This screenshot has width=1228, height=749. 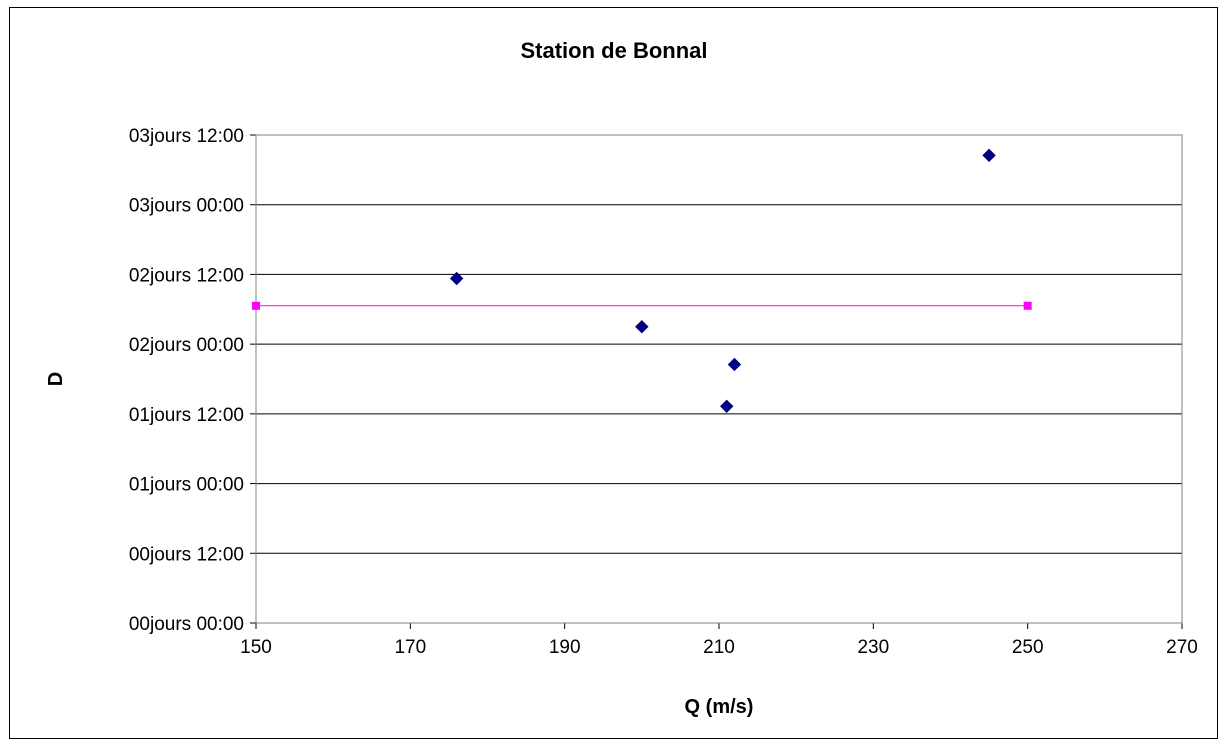 What do you see at coordinates (614, 50) in the screenshot?
I see `chart-title: Station de Bonnal` at bounding box center [614, 50].